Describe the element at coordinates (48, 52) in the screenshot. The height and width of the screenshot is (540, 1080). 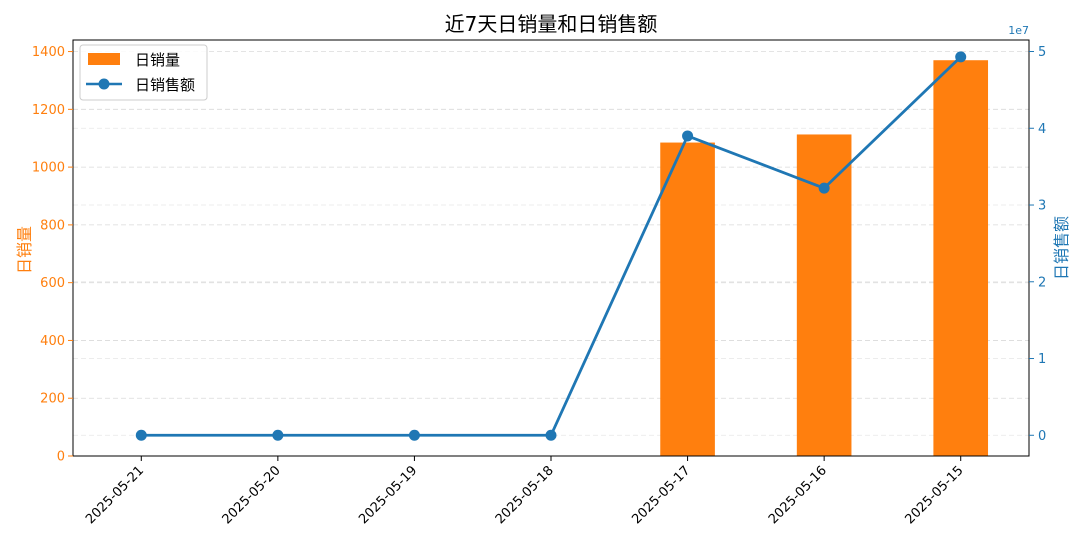
I see `left-tick-label: 1400` at that location.